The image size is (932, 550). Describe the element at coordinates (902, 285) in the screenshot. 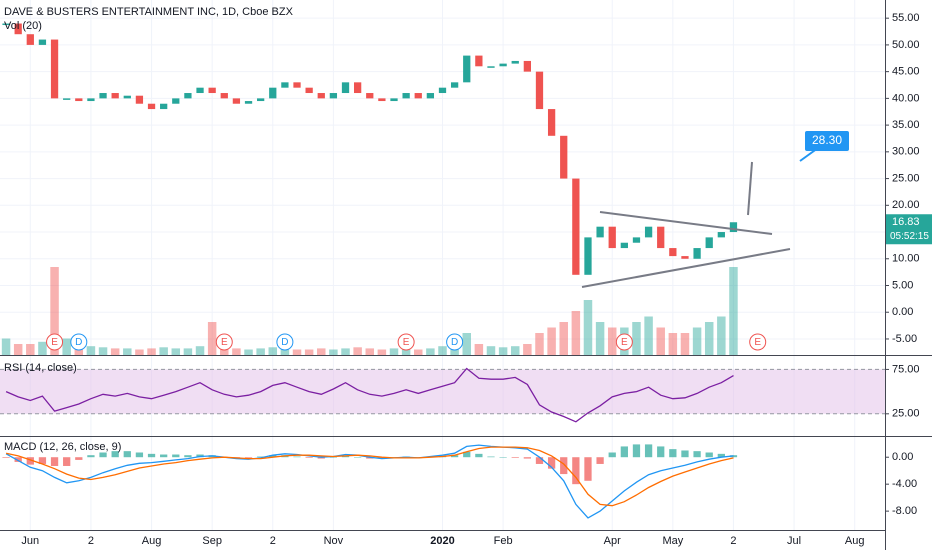

I see `y-tick-label: 5.00` at that location.